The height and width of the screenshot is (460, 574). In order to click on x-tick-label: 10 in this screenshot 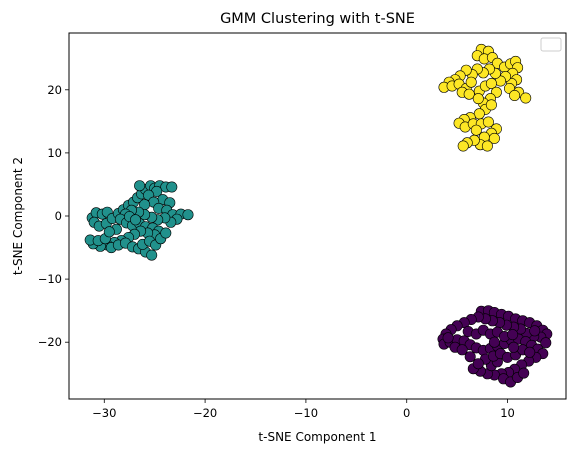, I will do `click(507, 413)`.